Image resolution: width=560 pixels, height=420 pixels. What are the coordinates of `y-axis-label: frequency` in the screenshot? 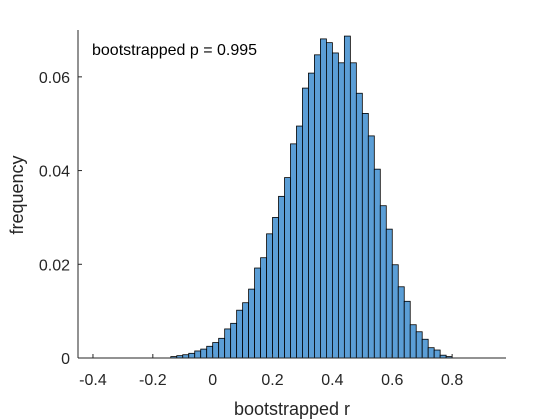 It's located at (17, 194).